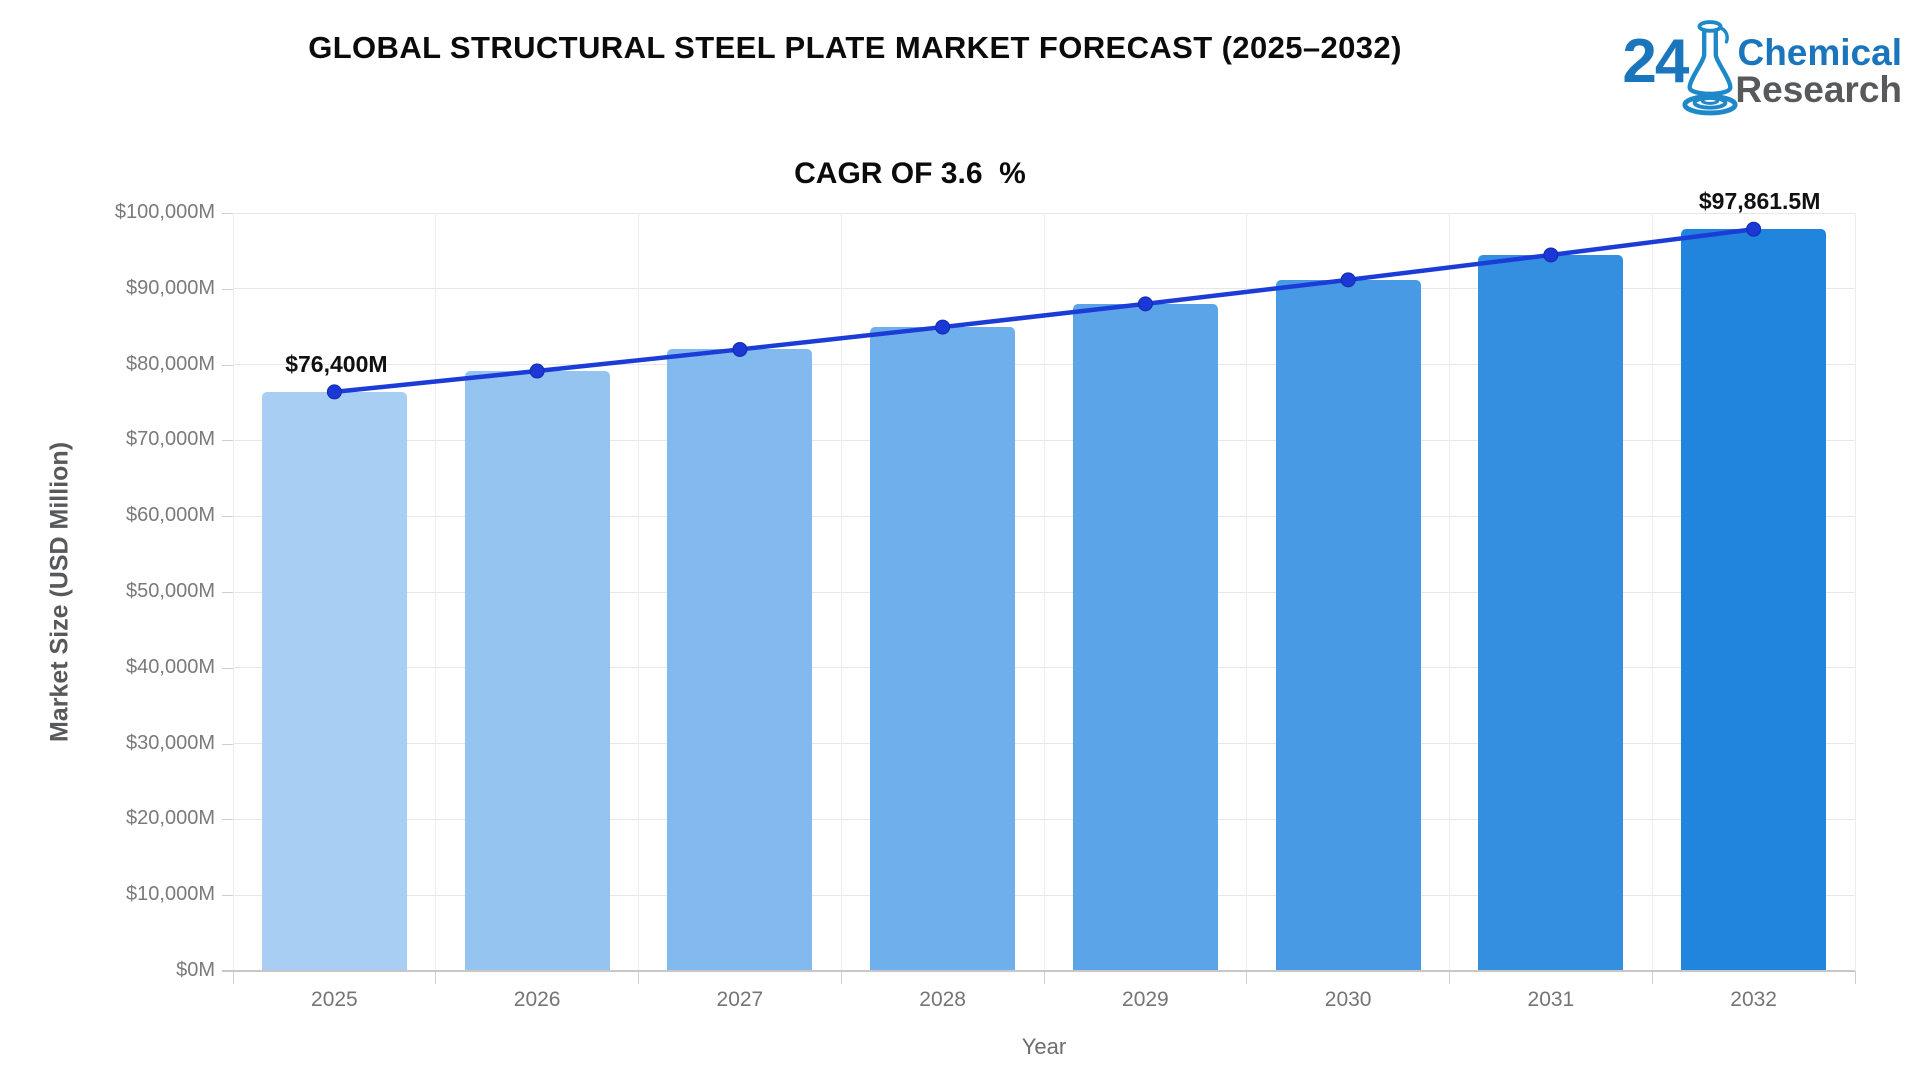  Describe the element at coordinates (1759, 201) in the screenshot. I see `data-label-last: $97,861.5M` at that location.